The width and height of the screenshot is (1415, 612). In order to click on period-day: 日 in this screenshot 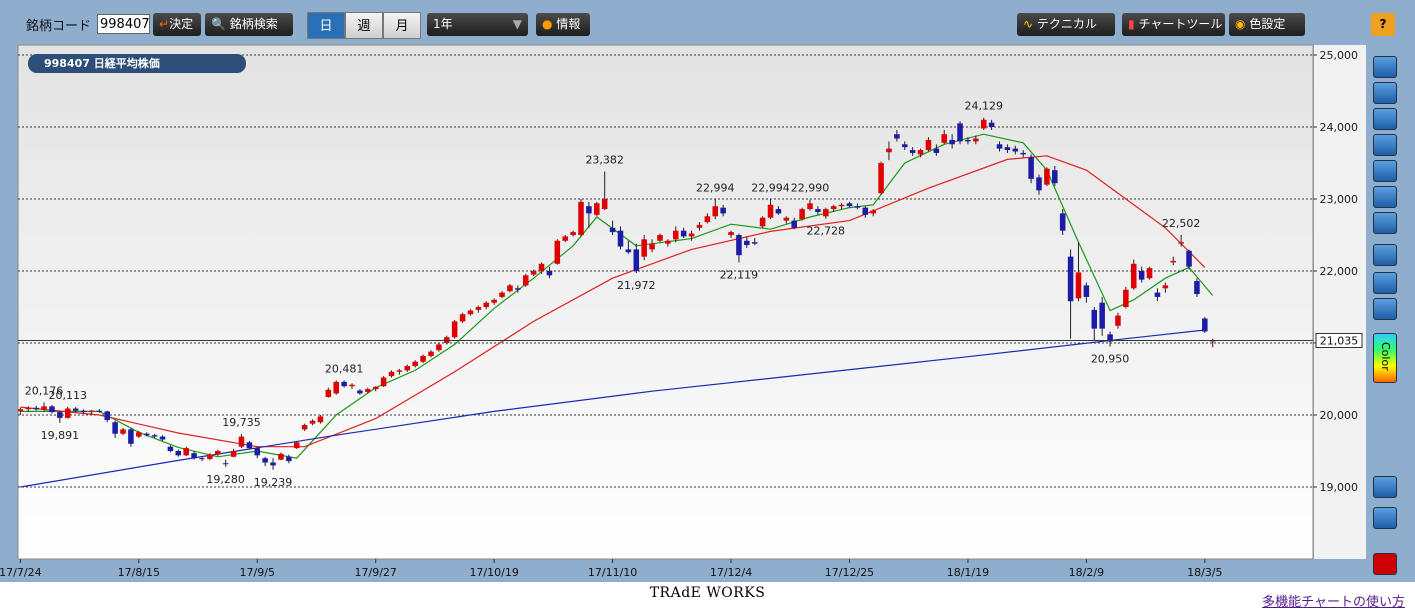, I will do `click(326, 25)`.